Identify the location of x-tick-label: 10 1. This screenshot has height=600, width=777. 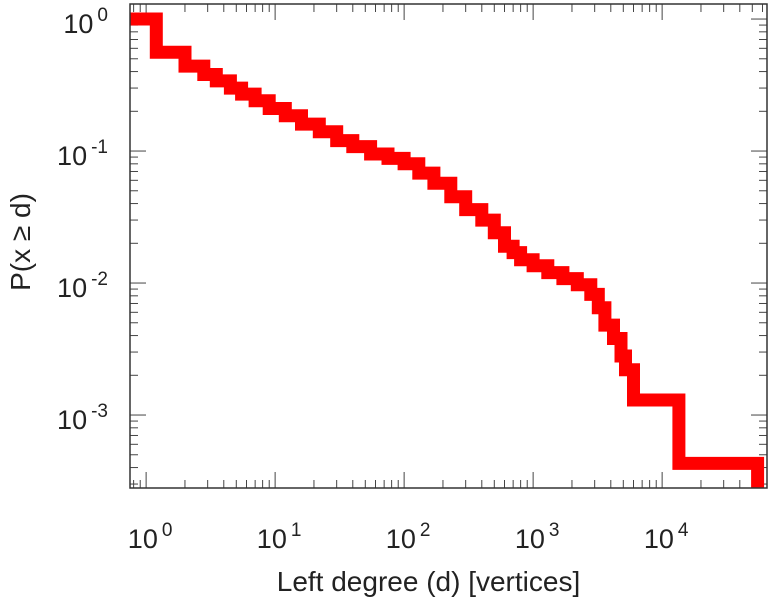
(279, 537).